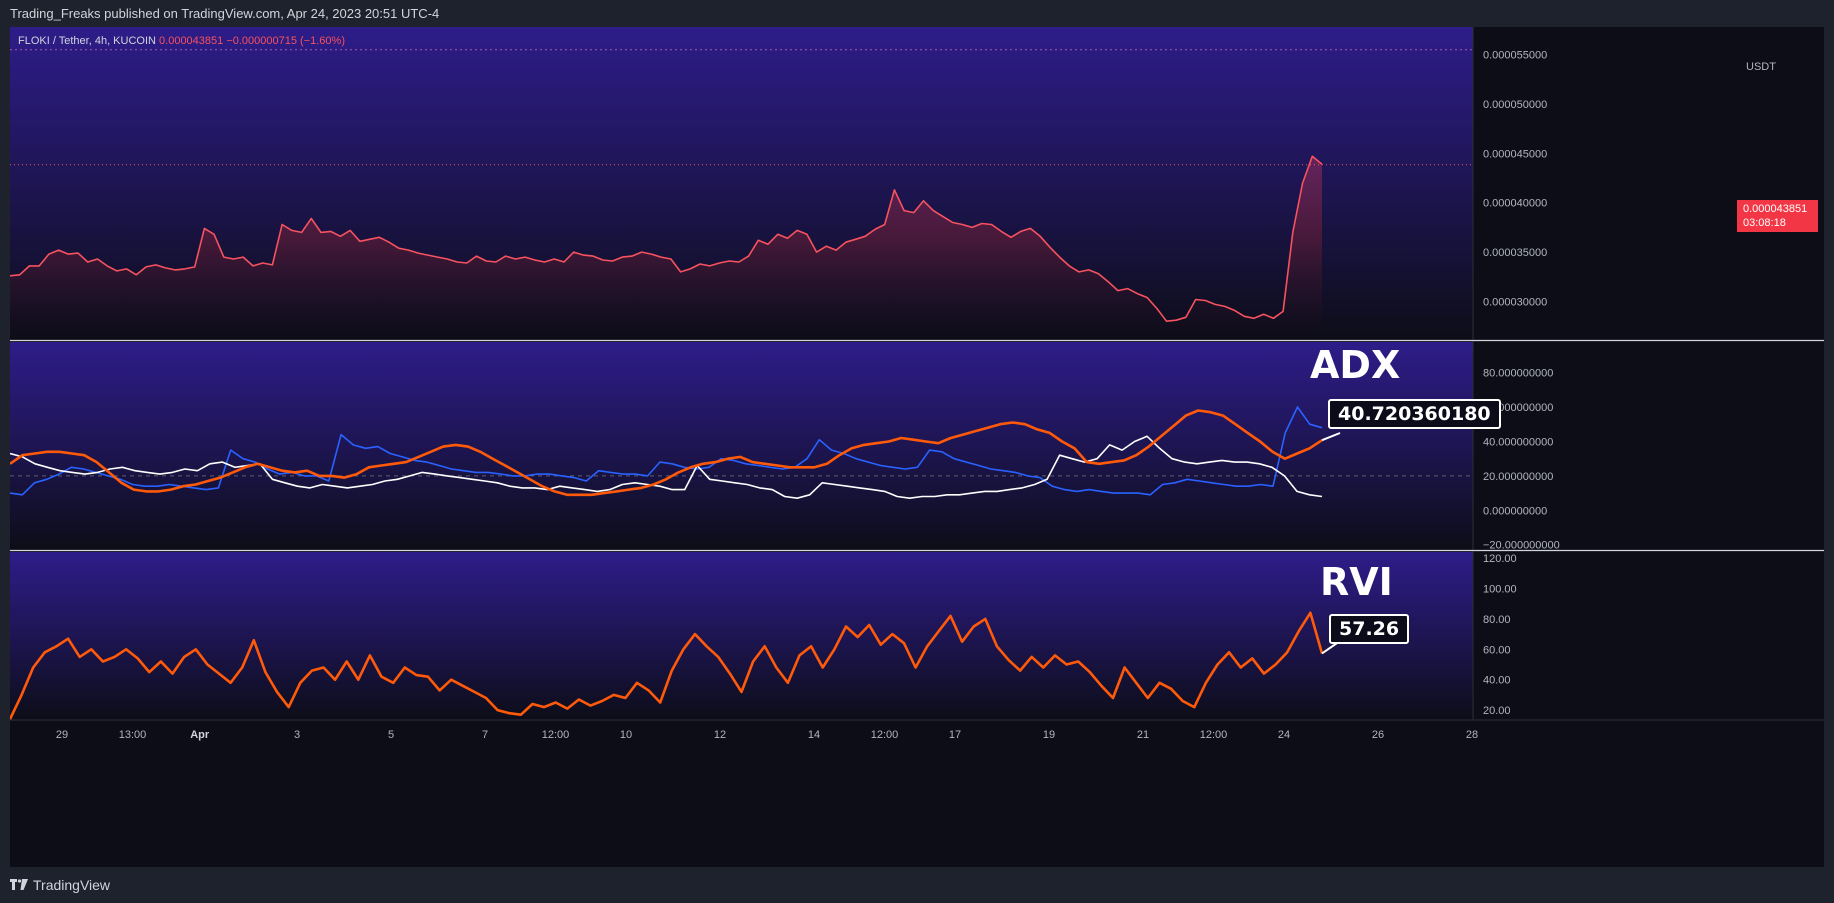  I want to click on tradingview-logo-icon, so click(19, 884).